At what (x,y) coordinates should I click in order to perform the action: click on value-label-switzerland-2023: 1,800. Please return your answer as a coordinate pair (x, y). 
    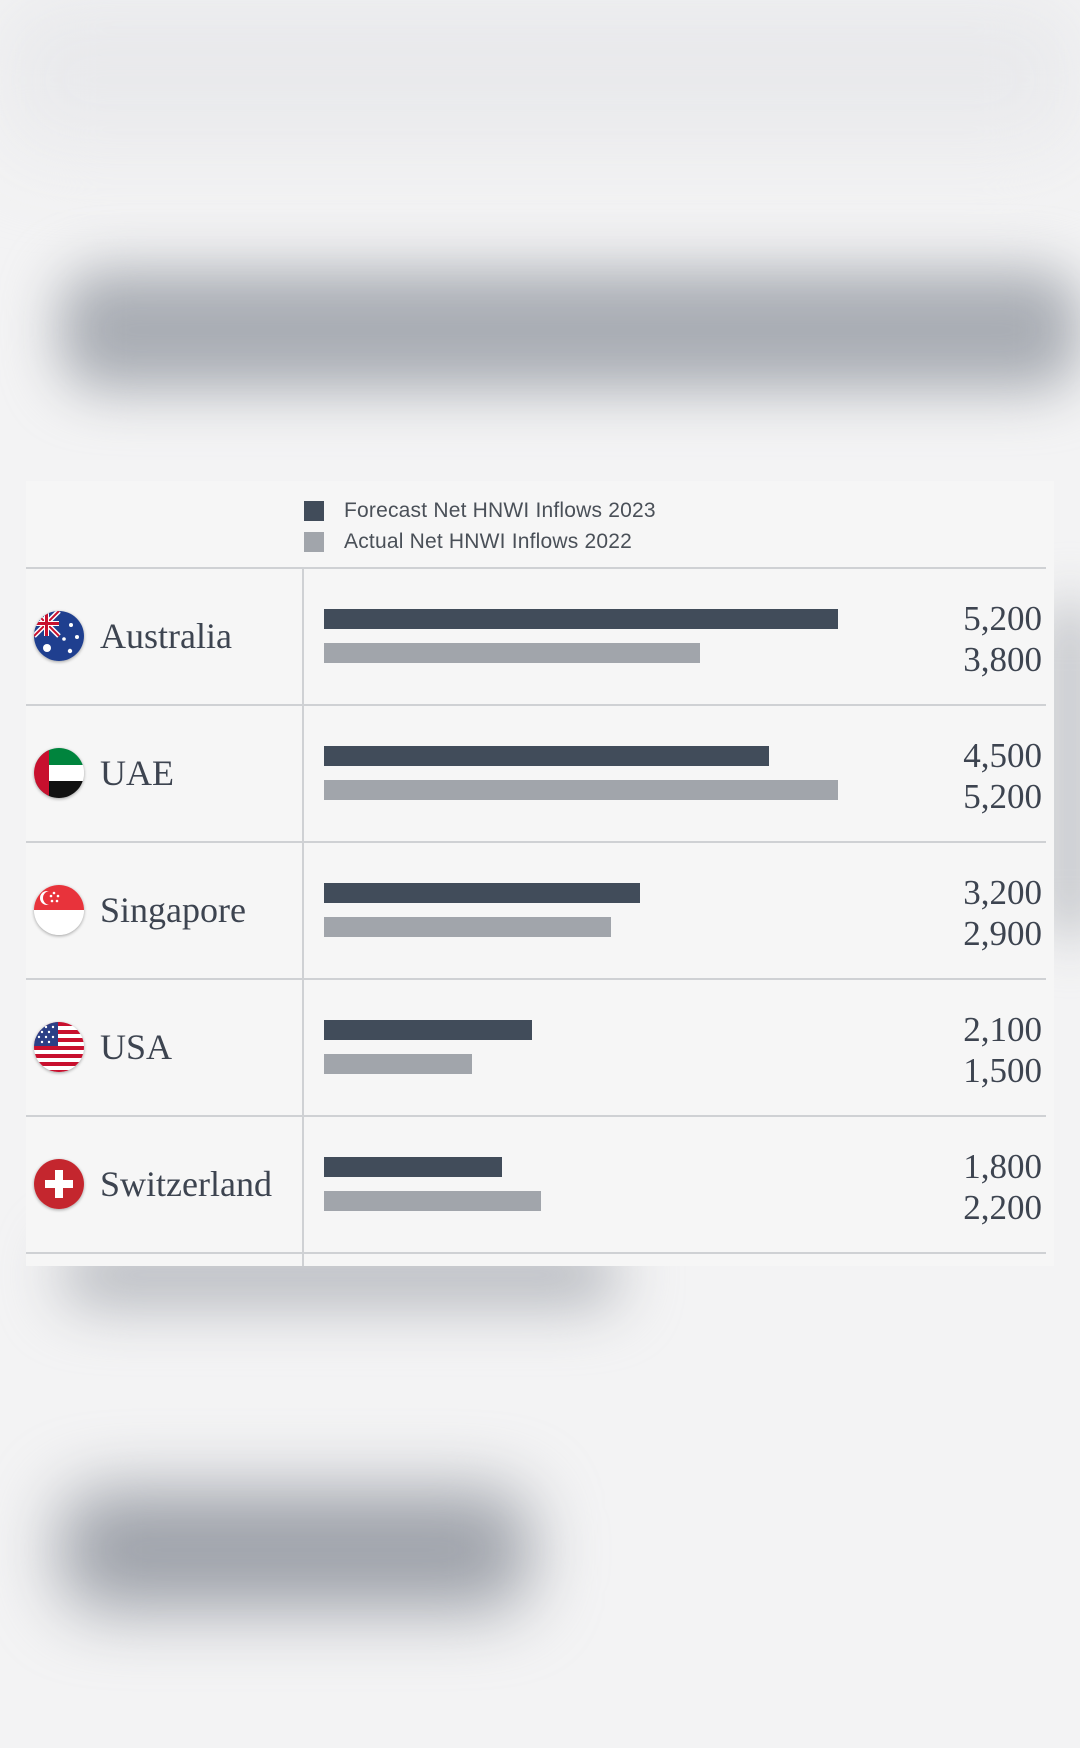
    Looking at the image, I should click on (1002, 1166).